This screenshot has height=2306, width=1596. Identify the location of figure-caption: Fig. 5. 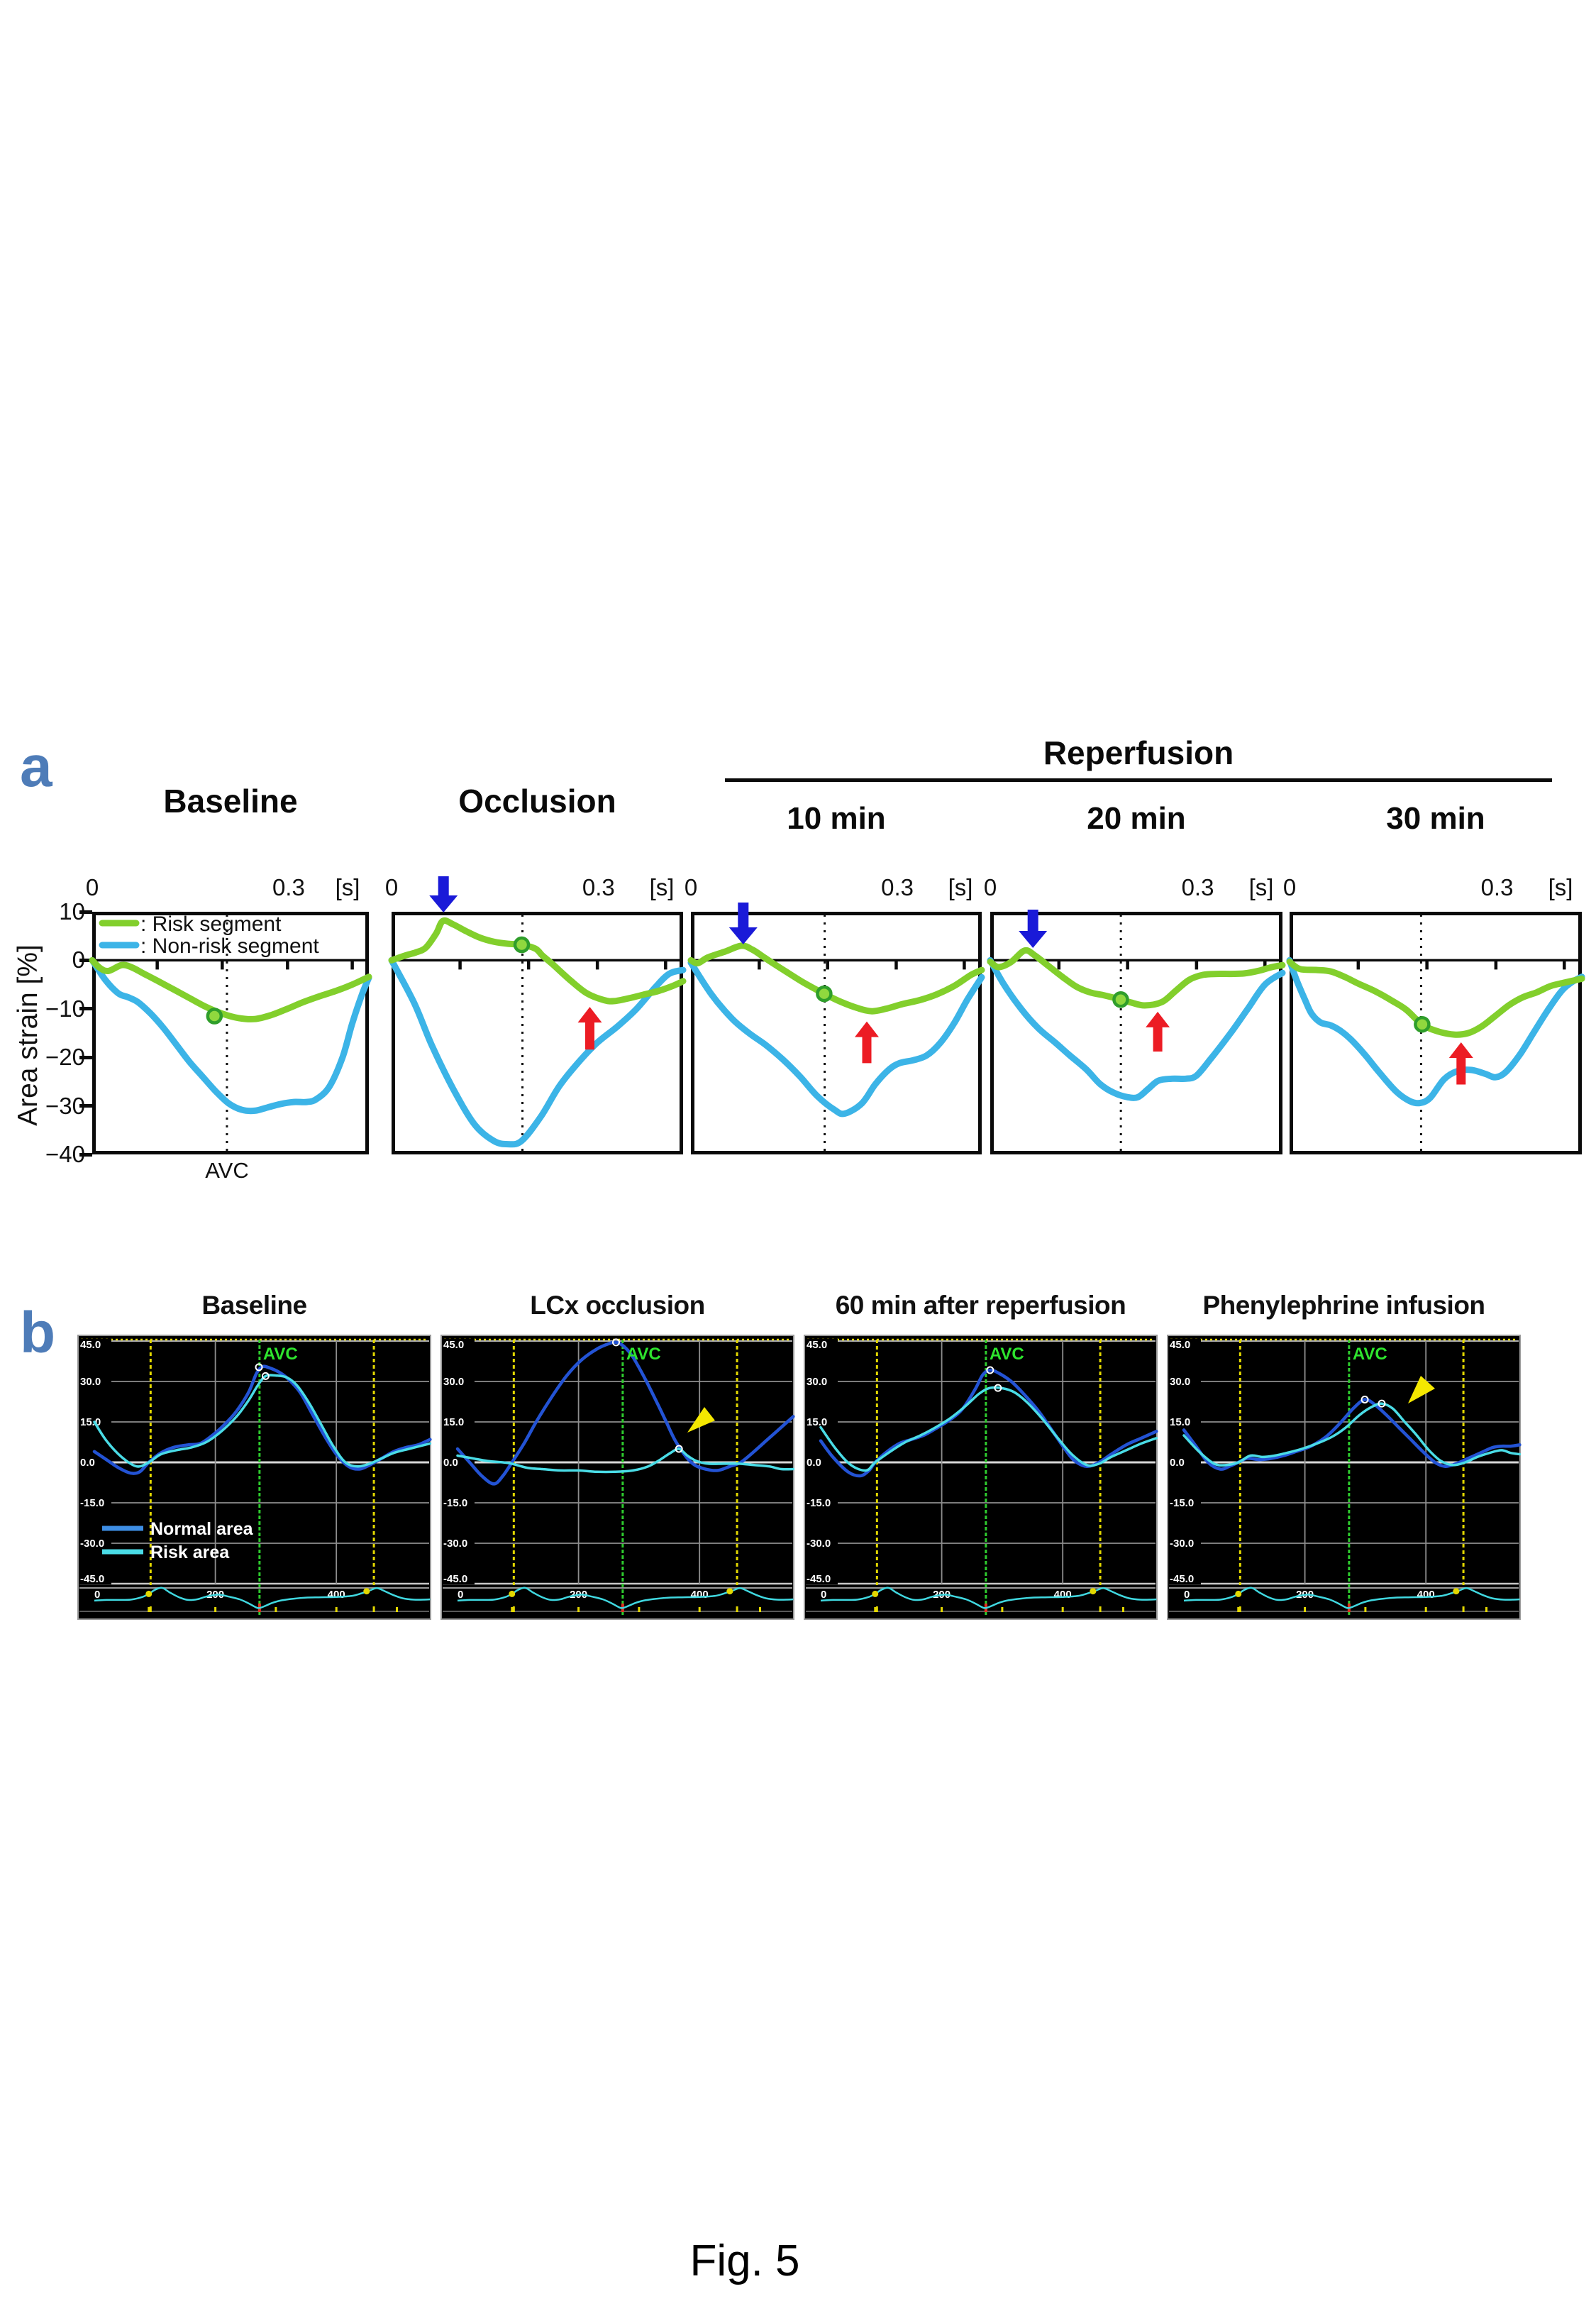
(744, 2260).